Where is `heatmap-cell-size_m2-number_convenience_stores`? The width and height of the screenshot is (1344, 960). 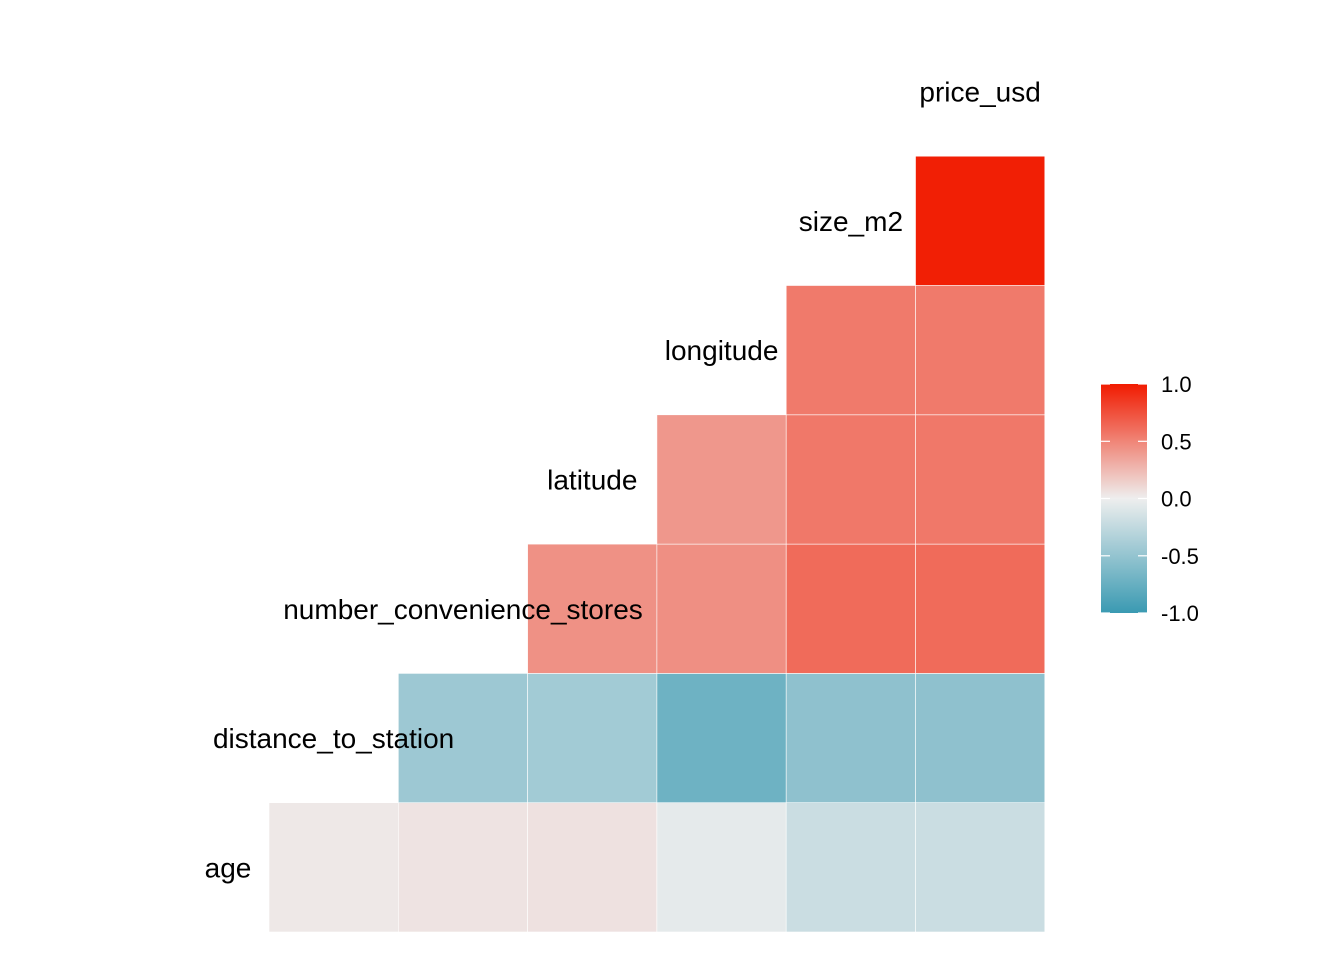
heatmap-cell-size_m2-number_convenience_stores is located at coordinates (850, 608).